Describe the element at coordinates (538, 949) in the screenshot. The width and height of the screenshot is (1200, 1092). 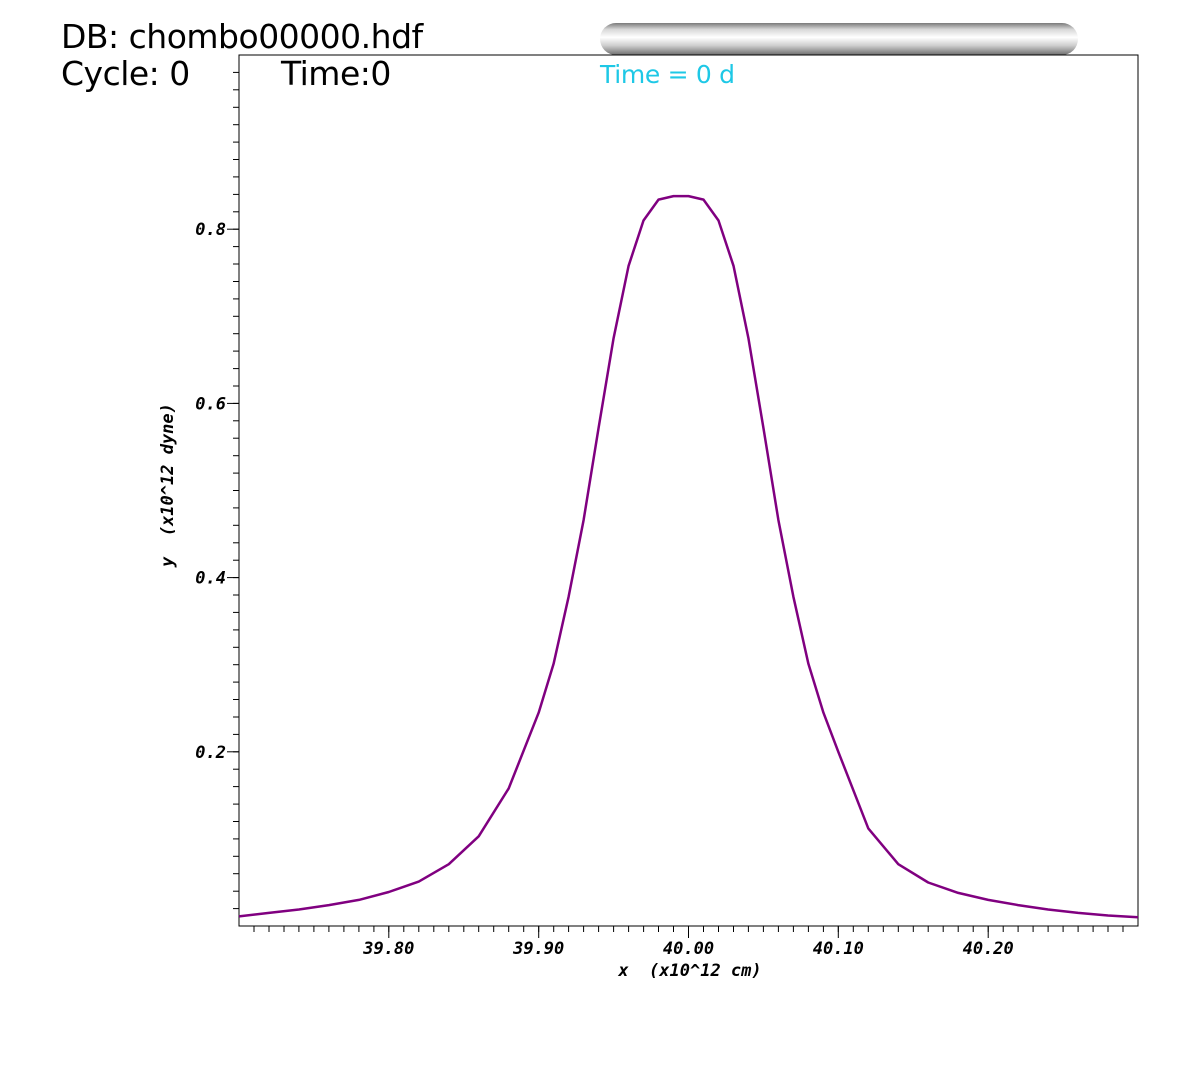
I see `x-tick-label: 39.90` at that location.